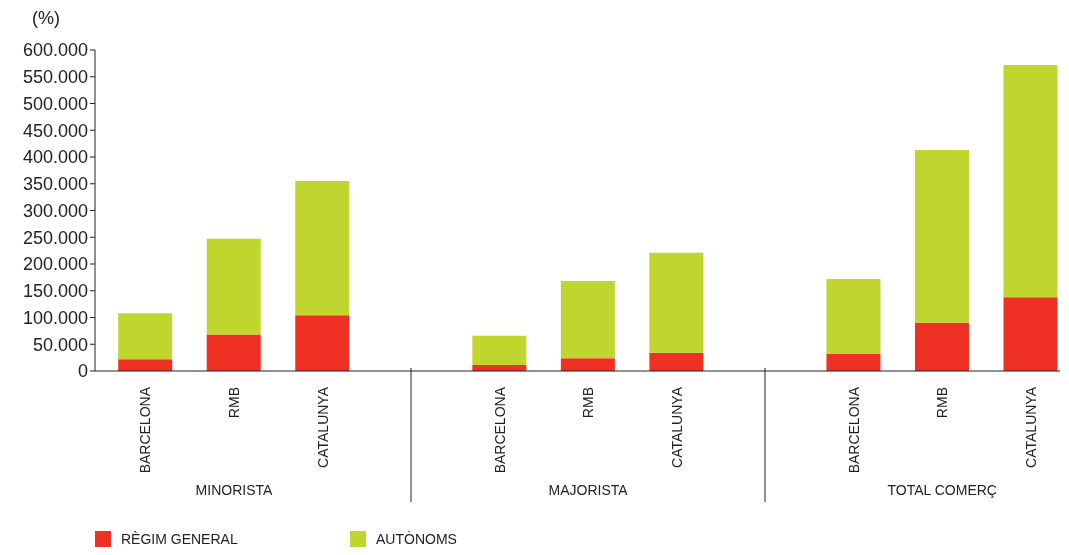 This screenshot has height=555, width=1069. Describe the element at coordinates (942, 490) in the screenshot. I see `text: TOTAL COMERÇ` at that location.